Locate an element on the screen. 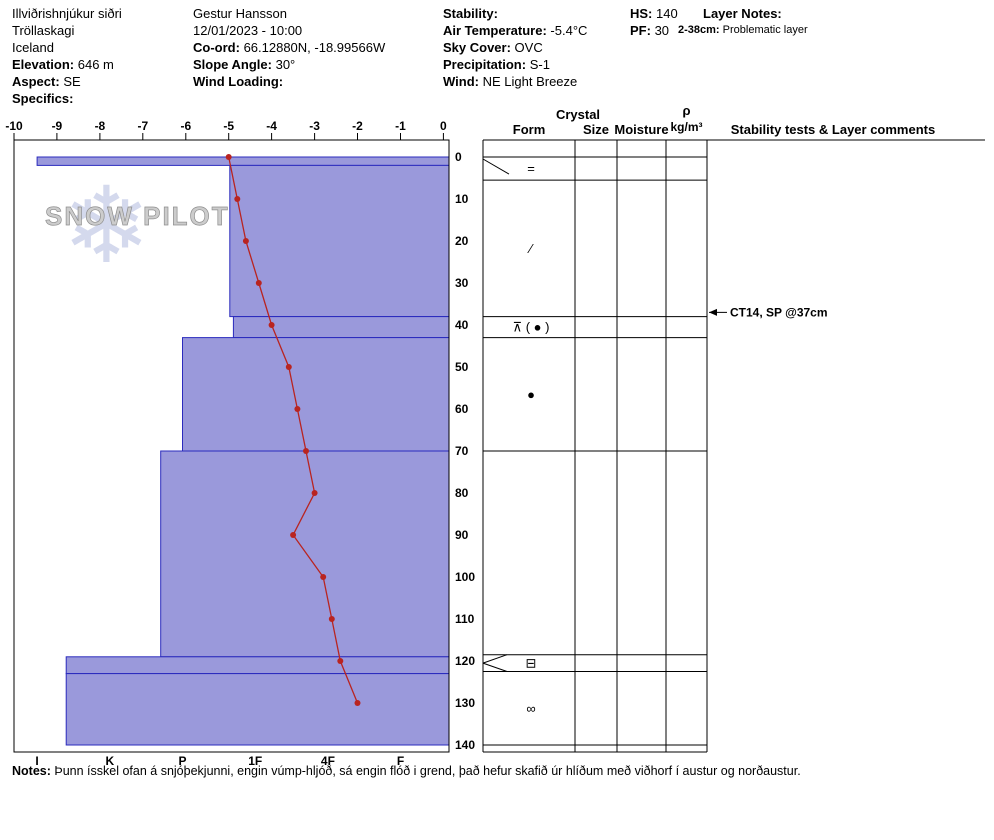 Image resolution: width=994 pixels, height=840 pixels. depth-axis-label: 80 is located at coordinates (462, 493).